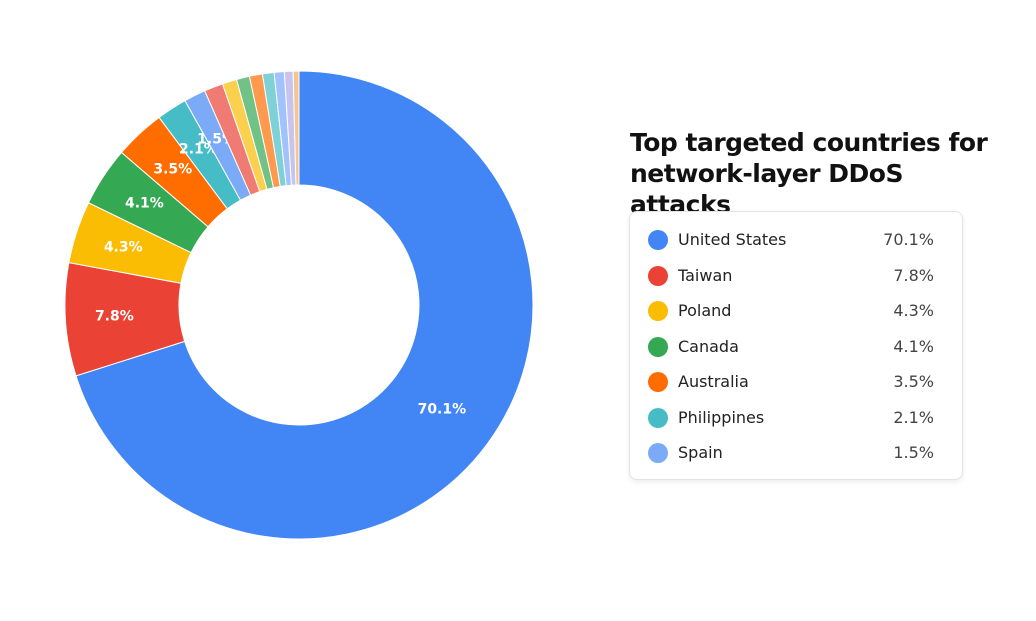 This screenshot has width=1036, height=621. I want to click on slice, so click(296, 128).